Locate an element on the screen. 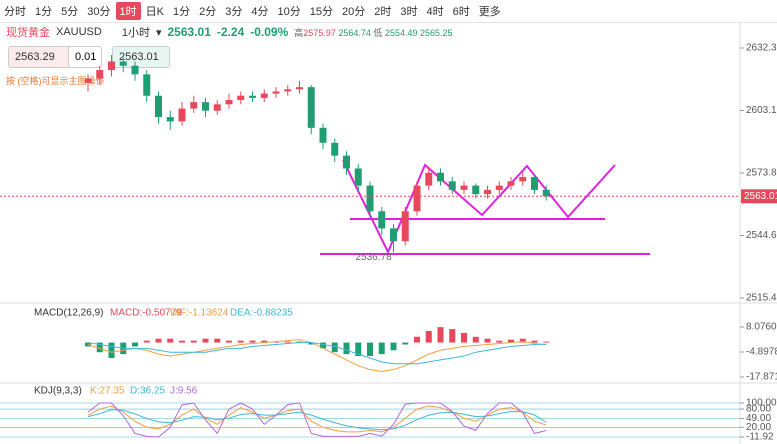  period-tab: 4分 is located at coordinates (260, 12).